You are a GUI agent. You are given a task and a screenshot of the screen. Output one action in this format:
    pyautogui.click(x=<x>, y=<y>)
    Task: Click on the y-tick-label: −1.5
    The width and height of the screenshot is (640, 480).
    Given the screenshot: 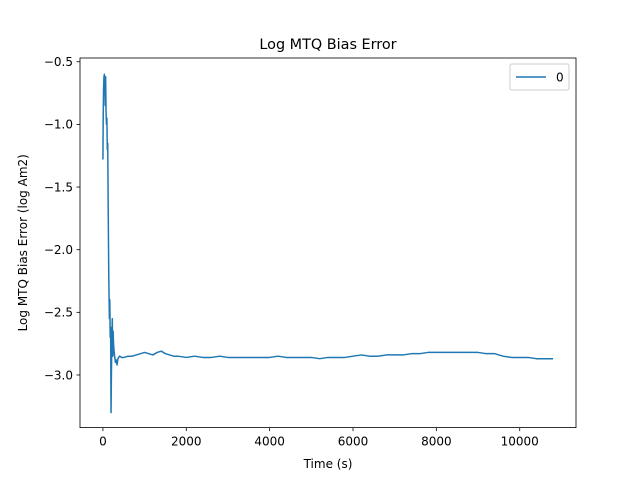 What is the action you would take?
    pyautogui.click(x=58, y=187)
    